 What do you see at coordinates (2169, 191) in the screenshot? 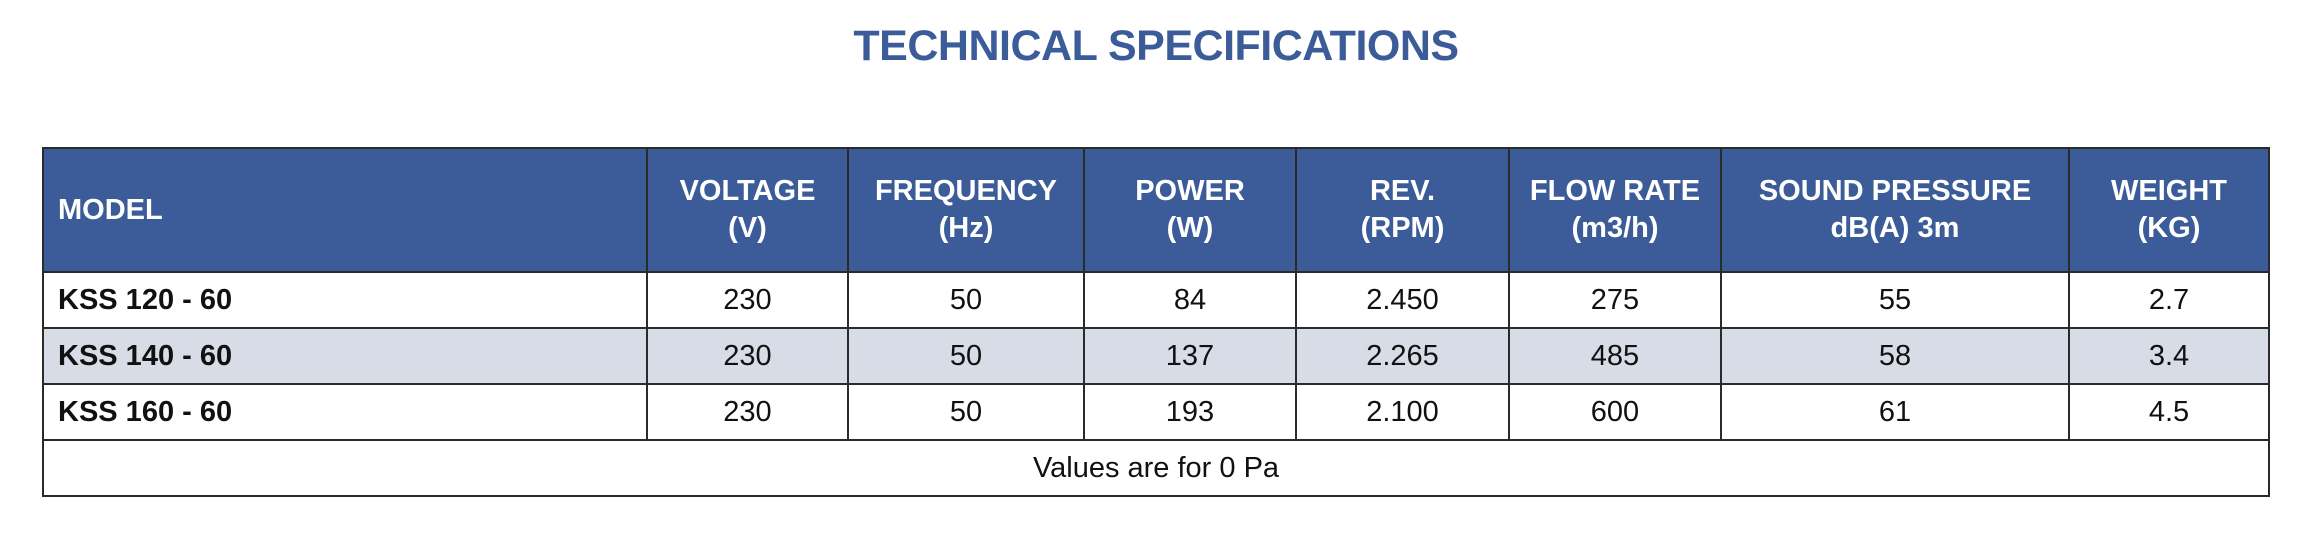
I see `header-label: WEIGHT` at bounding box center [2169, 191].